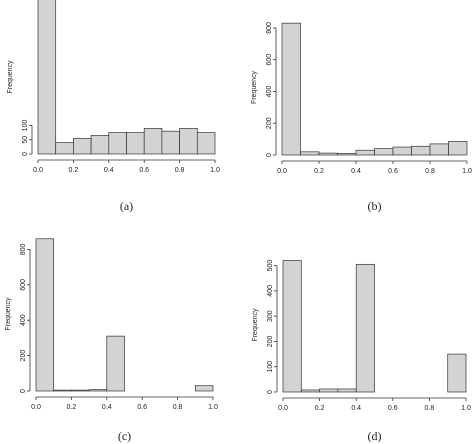 The height and width of the screenshot is (444, 474). What do you see at coordinates (126, 206) in the screenshot?
I see `caption: (a)` at bounding box center [126, 206].